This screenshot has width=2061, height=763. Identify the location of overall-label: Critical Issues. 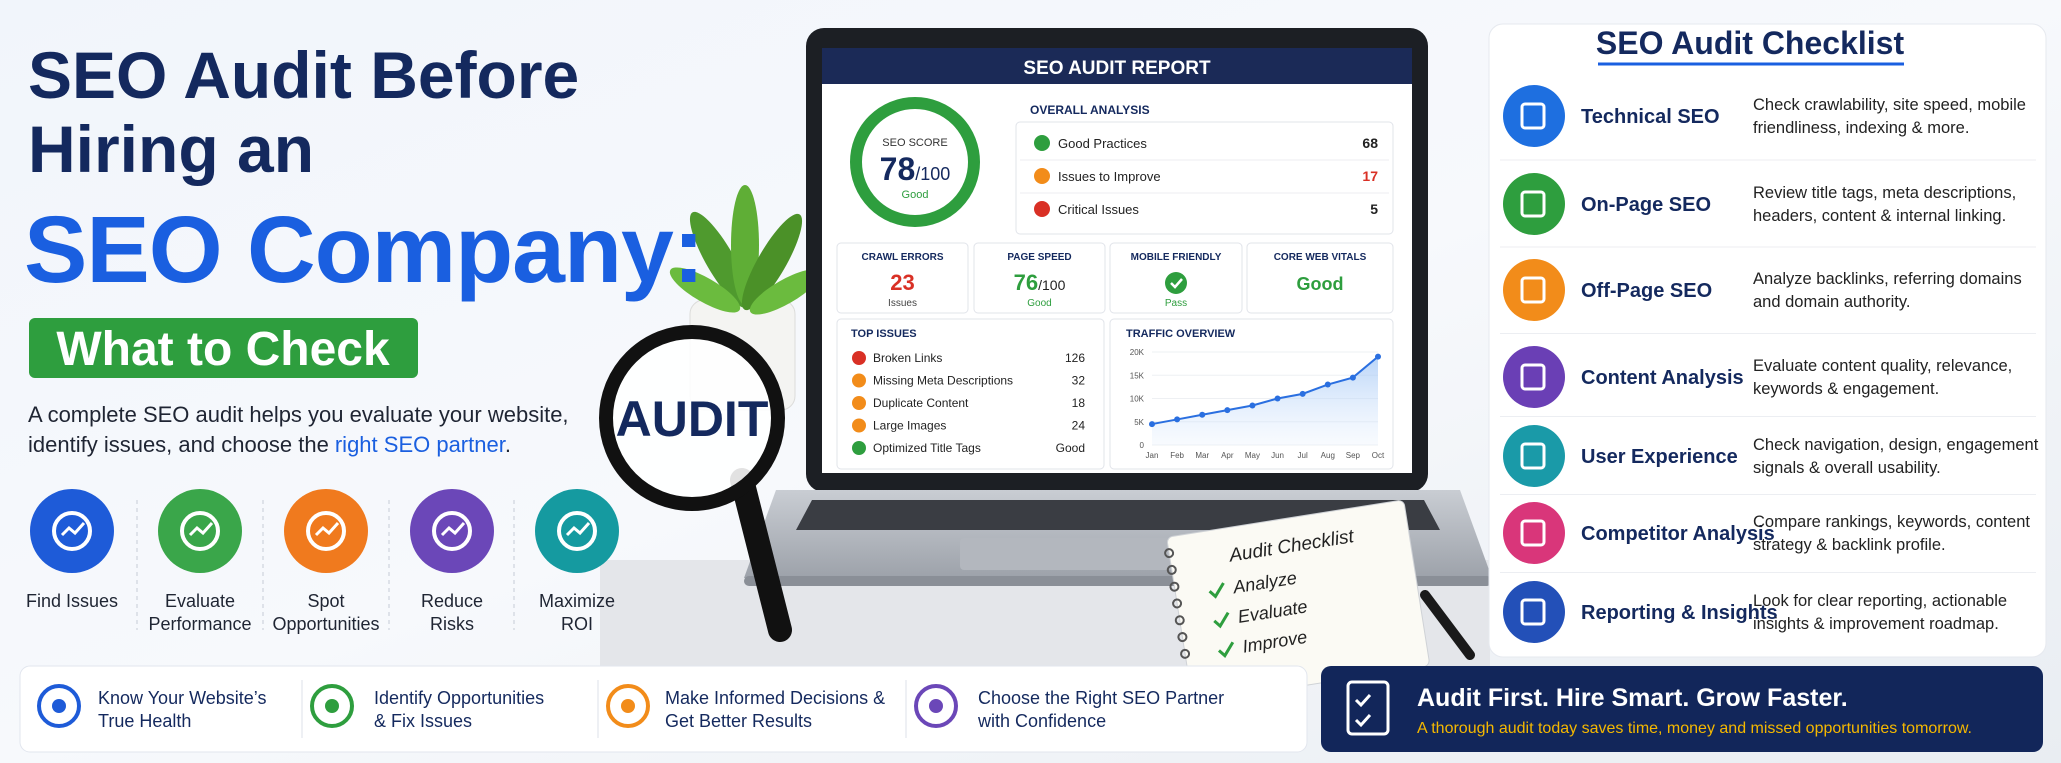
(1098, 209).